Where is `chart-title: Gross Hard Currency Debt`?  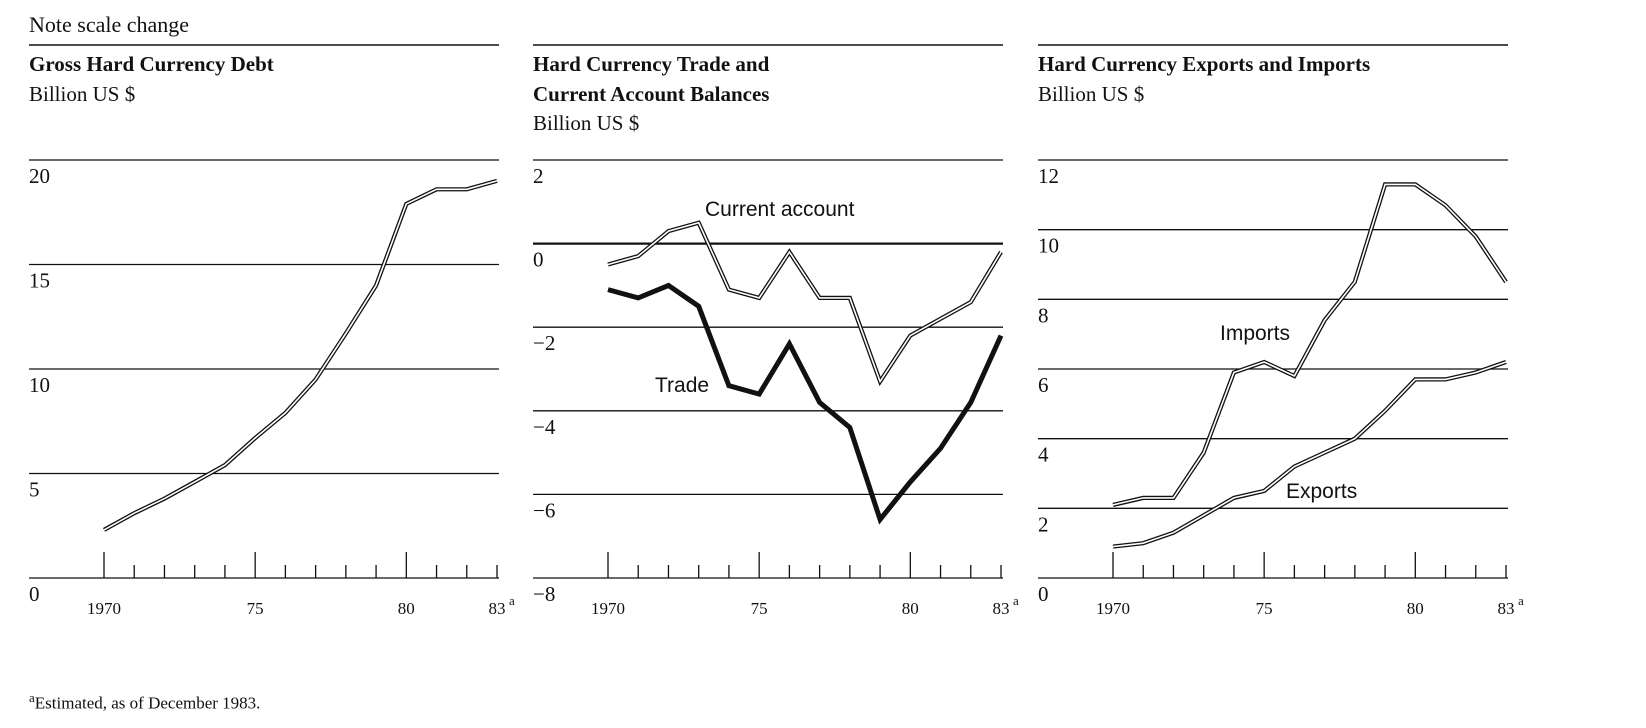
chart-title: Gross Hard Currency Debt is located at coordinates (151, 64).